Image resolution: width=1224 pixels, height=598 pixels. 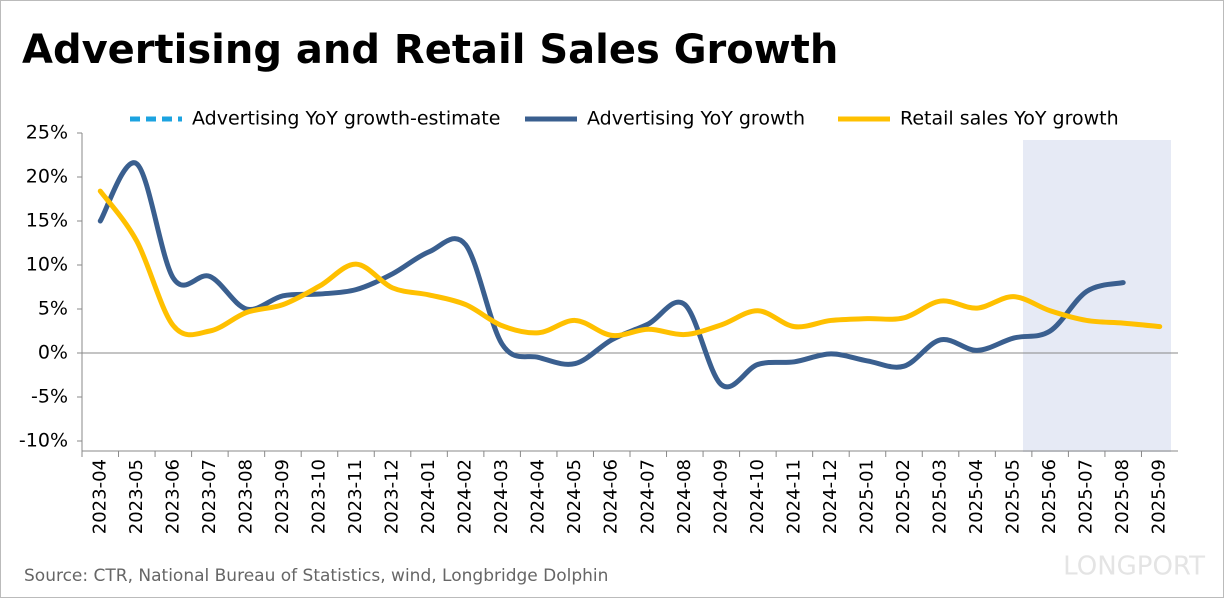 What do you see at coordinates (99, 496) in the screenshot?
I see `x-tick-label: 2023-04` at bounding box center [99, 496].